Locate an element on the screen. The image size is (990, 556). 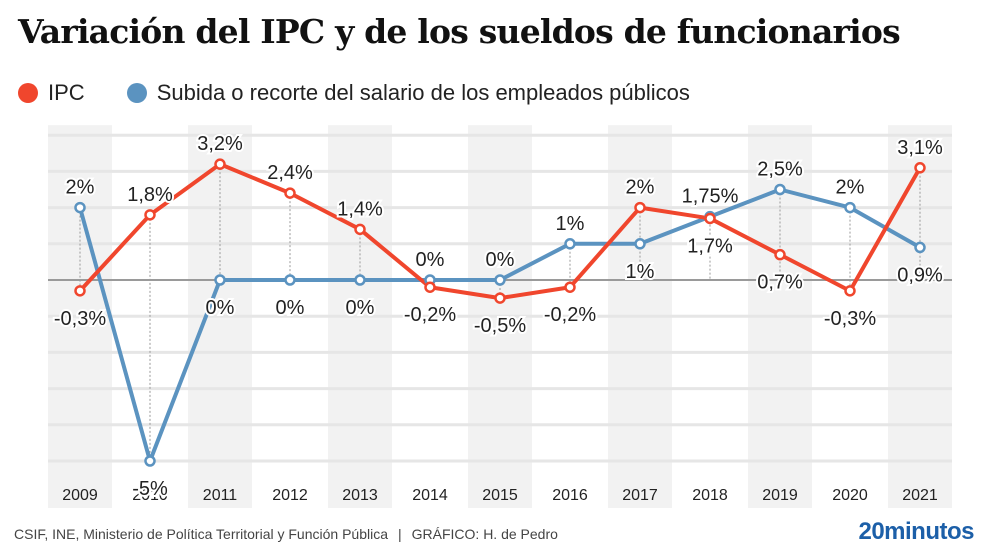
x-tick-label: 2014 is located at coordinates (430, 495).